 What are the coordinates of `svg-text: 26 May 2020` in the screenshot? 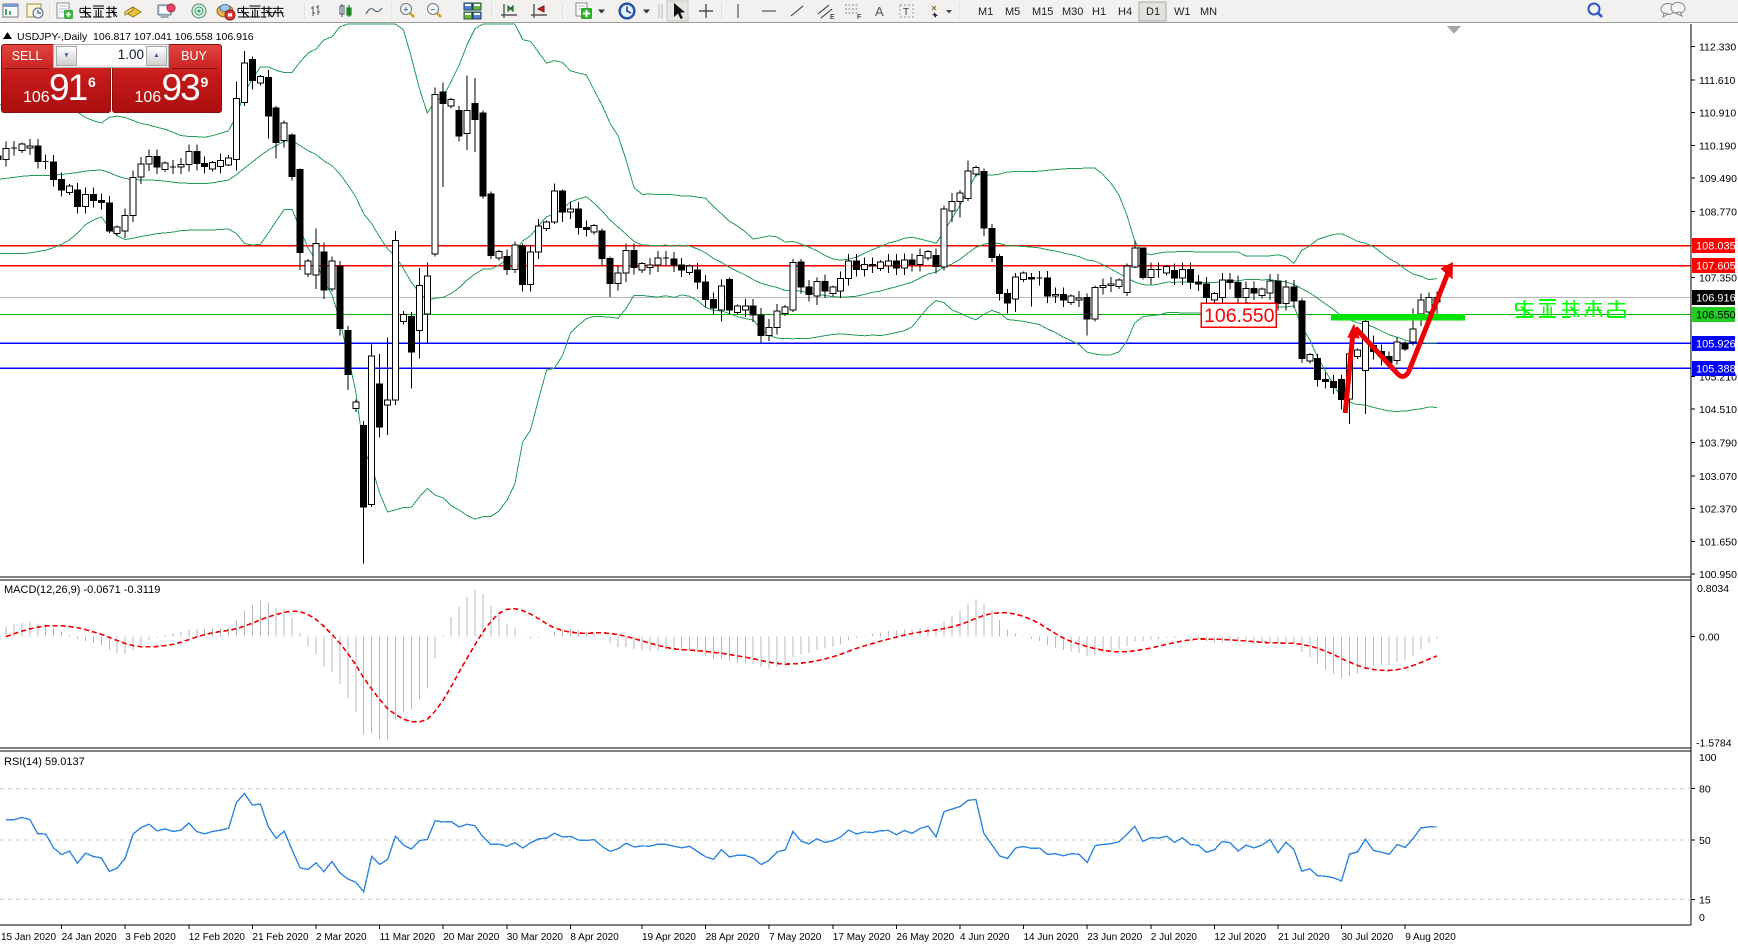 It's located at (925, 937).